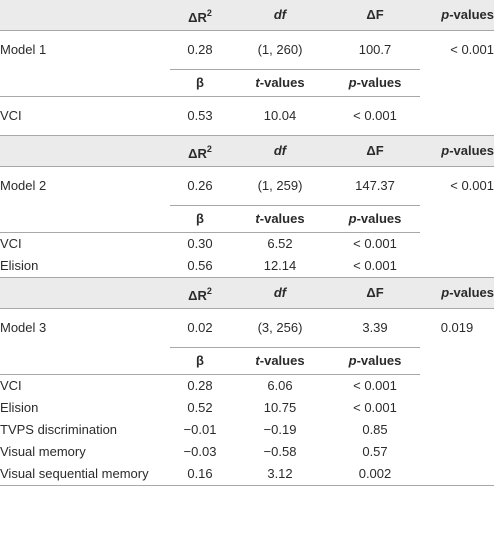 The height and width of the screenshot is (552, 494). I want to click on beta-value: 0.30, so click(200, 243).